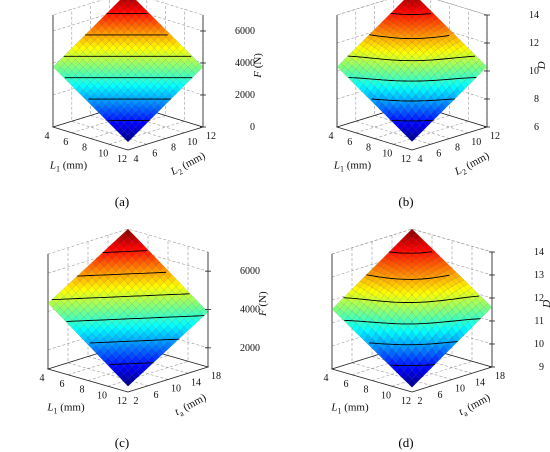 The width and height of the screenshot is (550, 452). Describe the element at coordinates (516, 71) in the screenshot. I see `z-axis: 6 8 10 12 14 D` at that location.